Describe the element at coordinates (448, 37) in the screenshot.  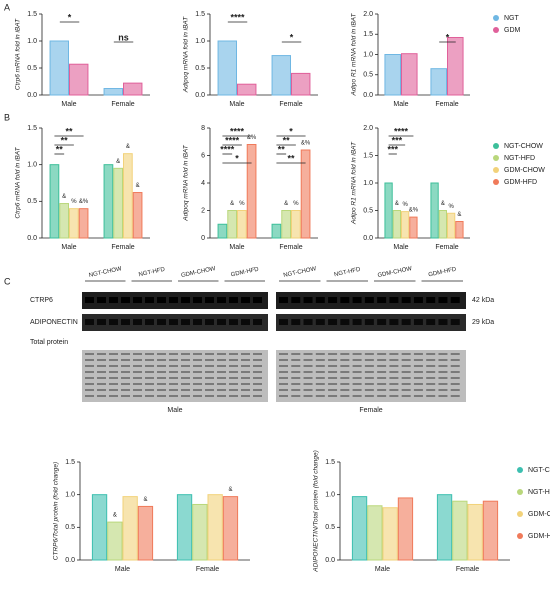
I see `significance-label: *` at that location.